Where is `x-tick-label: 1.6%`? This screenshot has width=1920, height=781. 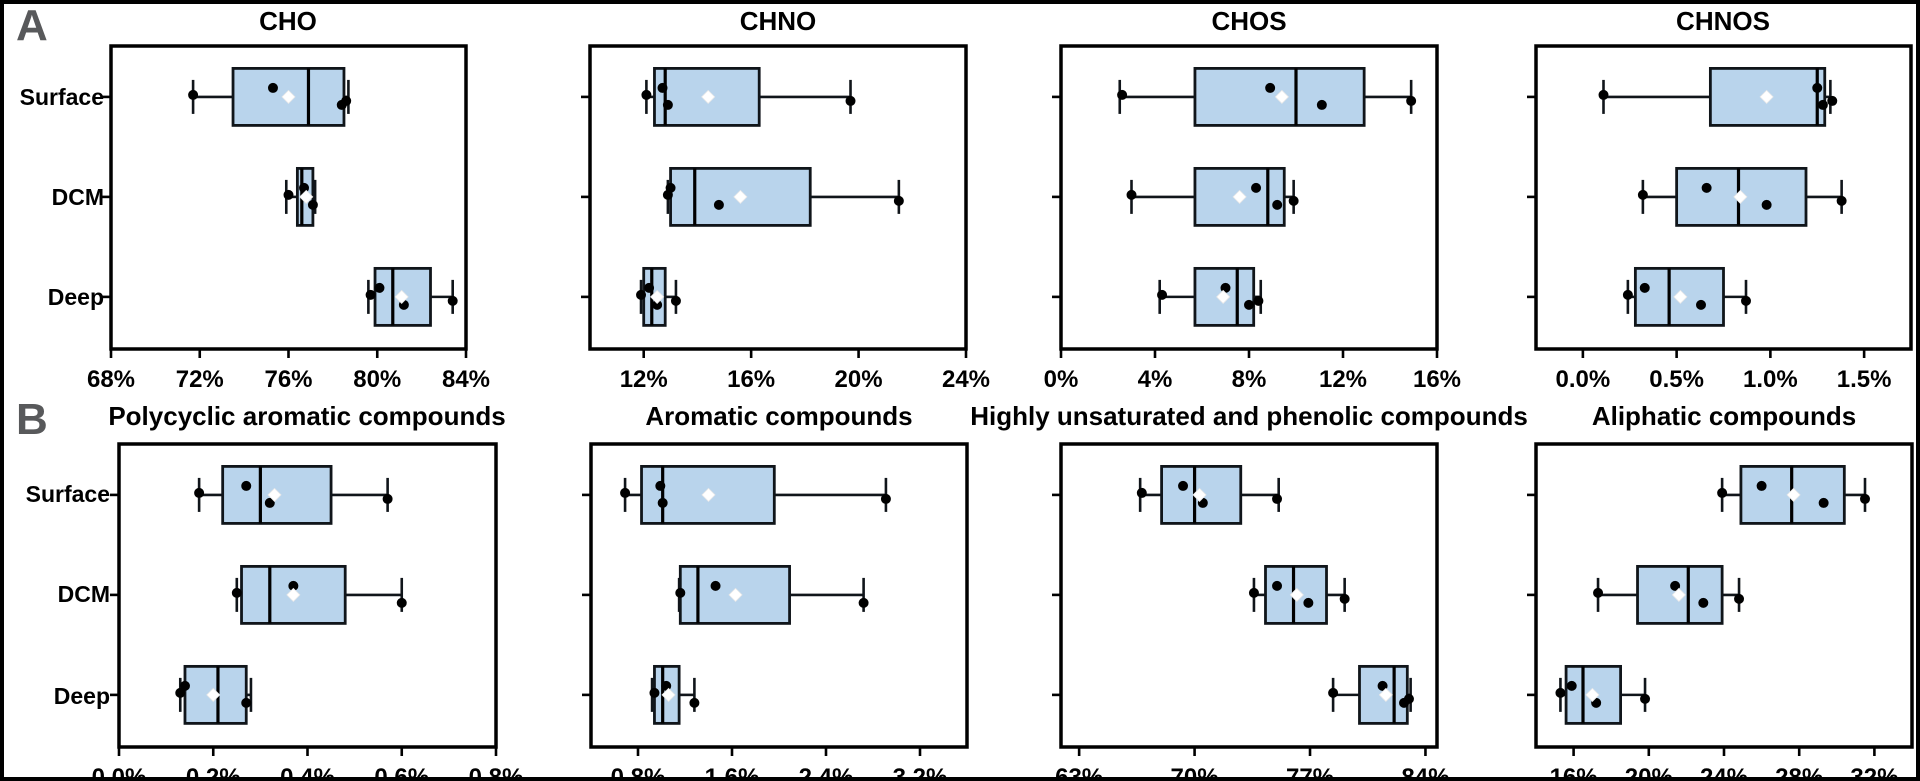 x-tick-label: 1.6% is located at coordinates (732, 772).